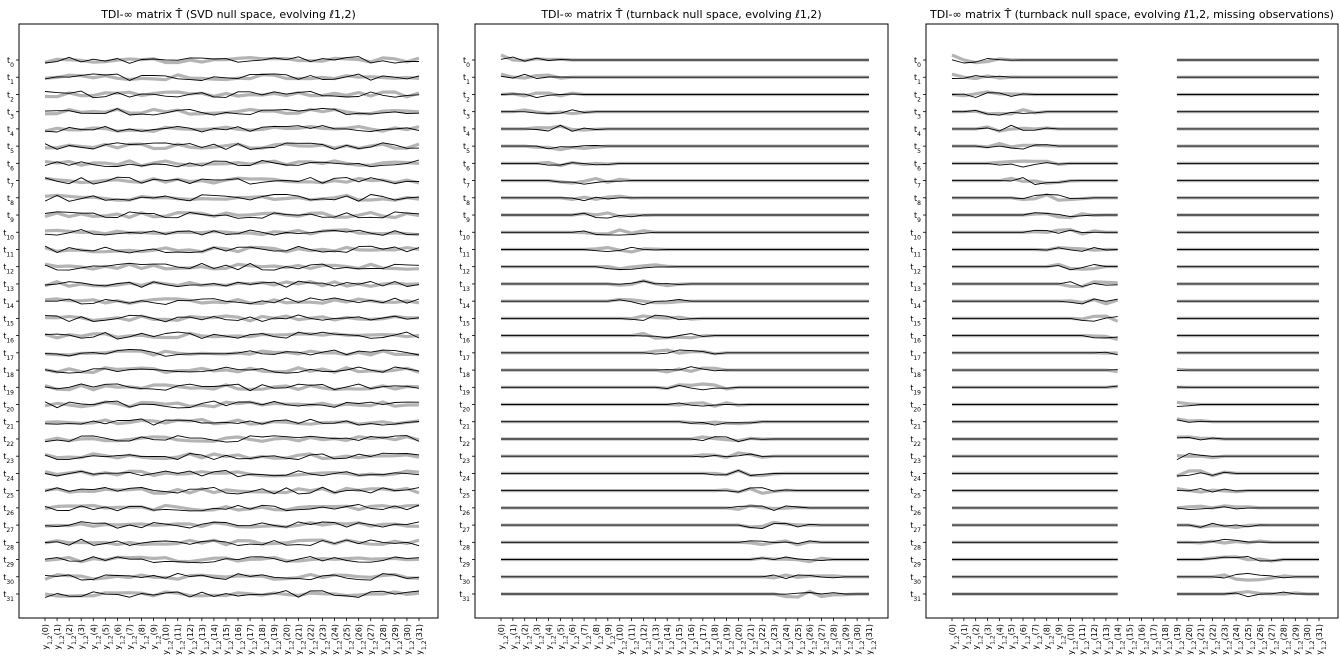 Image resolution: width=1340 pixels, height=667 pixels. What do you see at coordinates (685, 198) in the screenshot?
I see `row-t8` at bounding box center [685, 198].